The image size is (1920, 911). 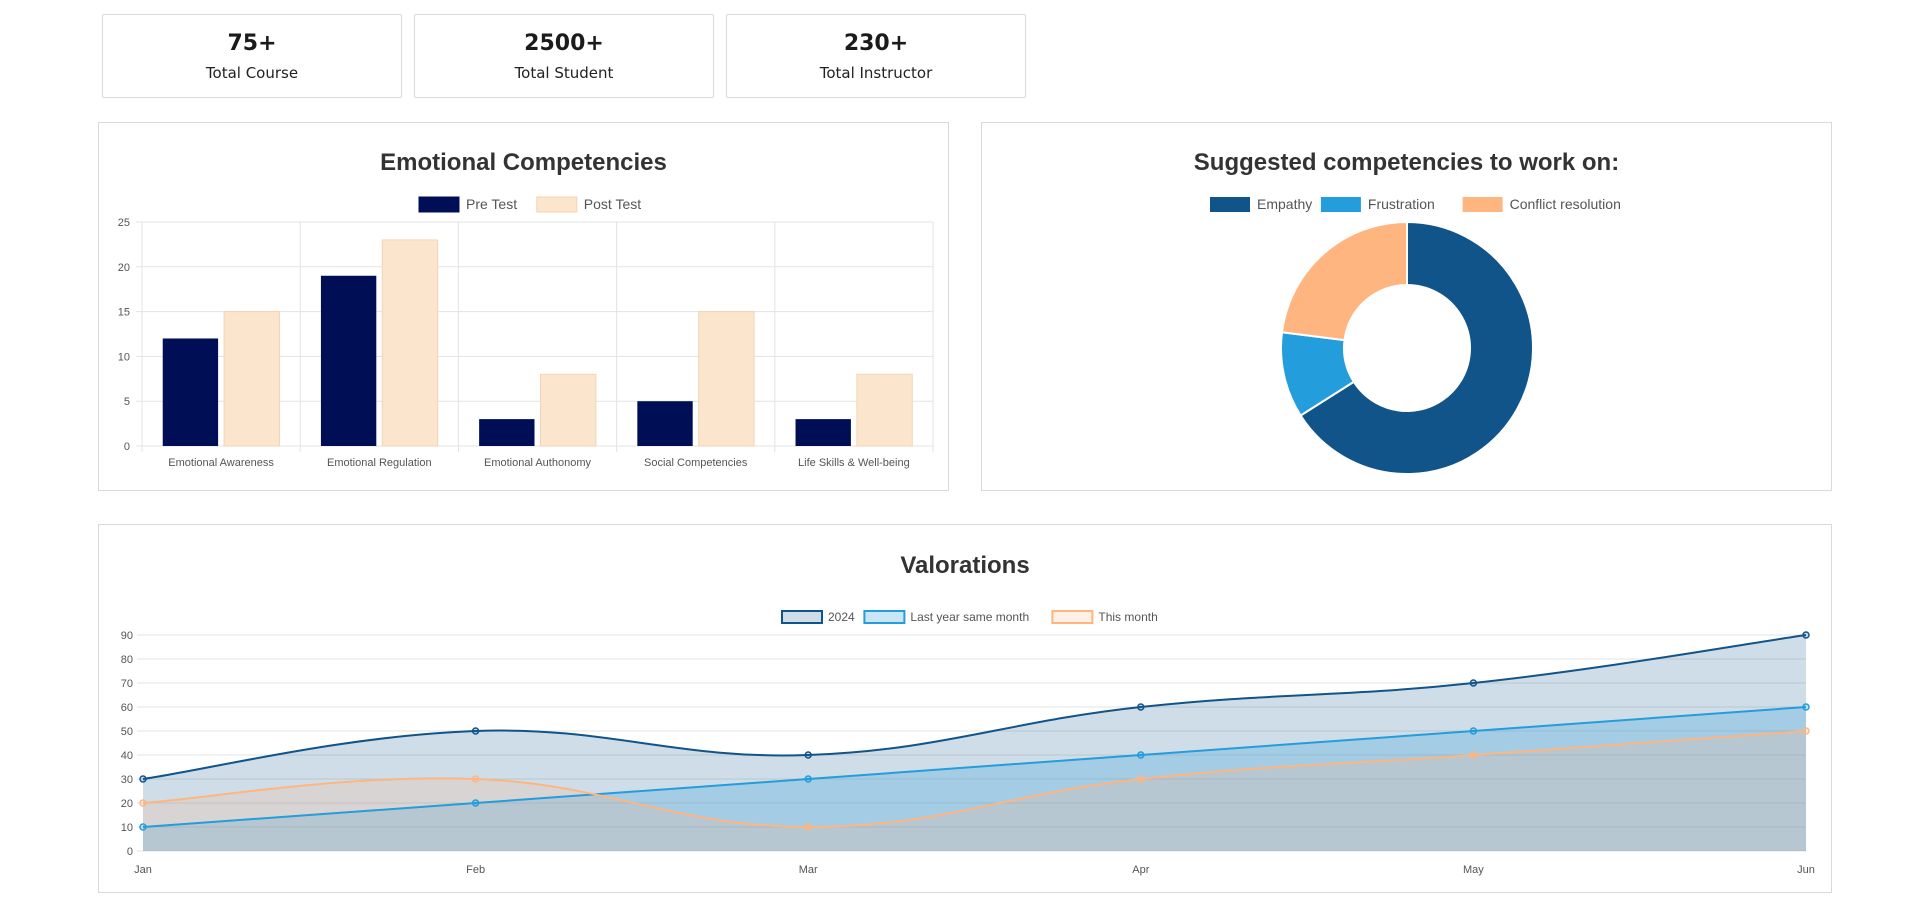 I want to click on x-tick-label: Jan, so click(x=143, y=870).